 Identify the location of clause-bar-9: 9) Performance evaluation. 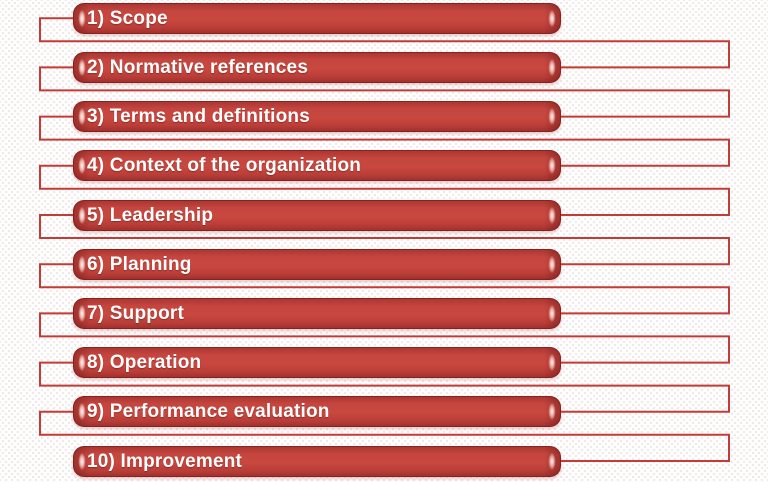
(317, 411).